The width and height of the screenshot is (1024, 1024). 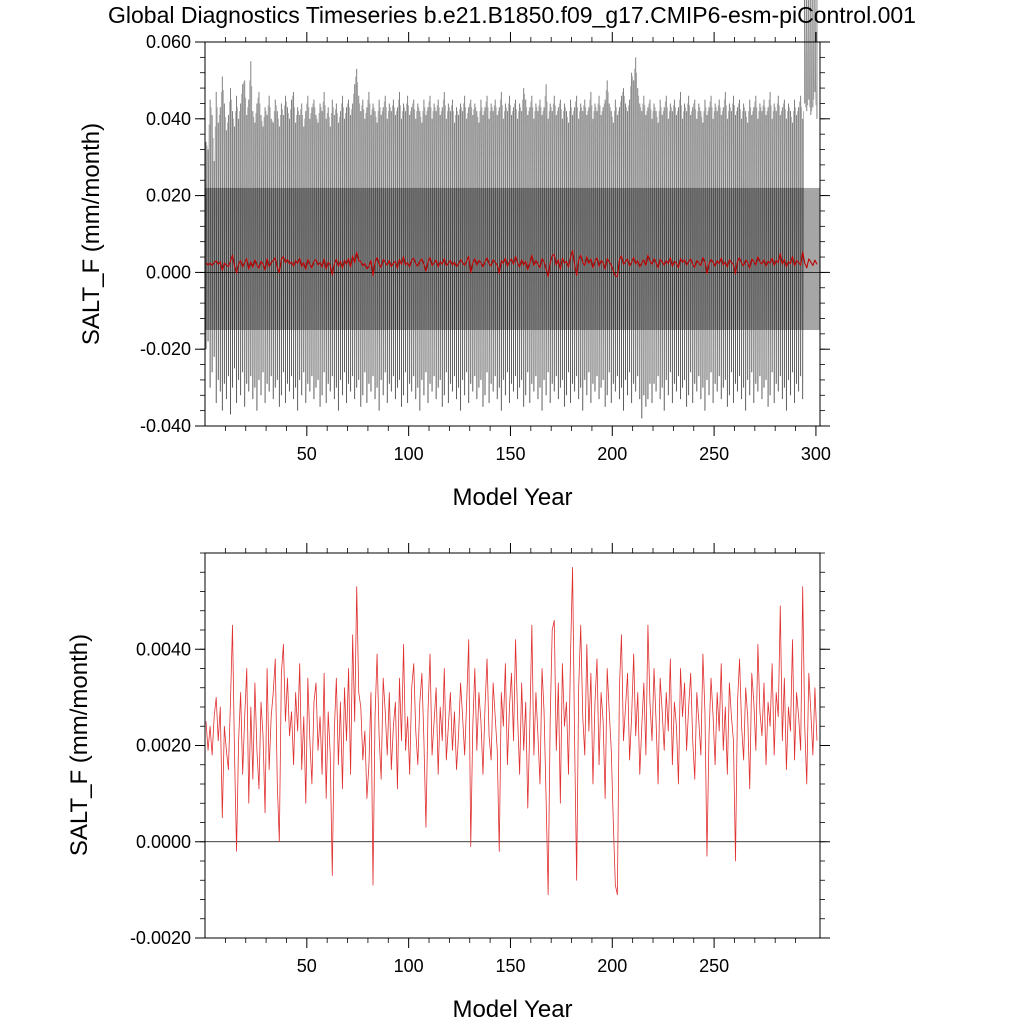 I want to click on y-tick-label: -0.0020, so click(x=160, y=938).